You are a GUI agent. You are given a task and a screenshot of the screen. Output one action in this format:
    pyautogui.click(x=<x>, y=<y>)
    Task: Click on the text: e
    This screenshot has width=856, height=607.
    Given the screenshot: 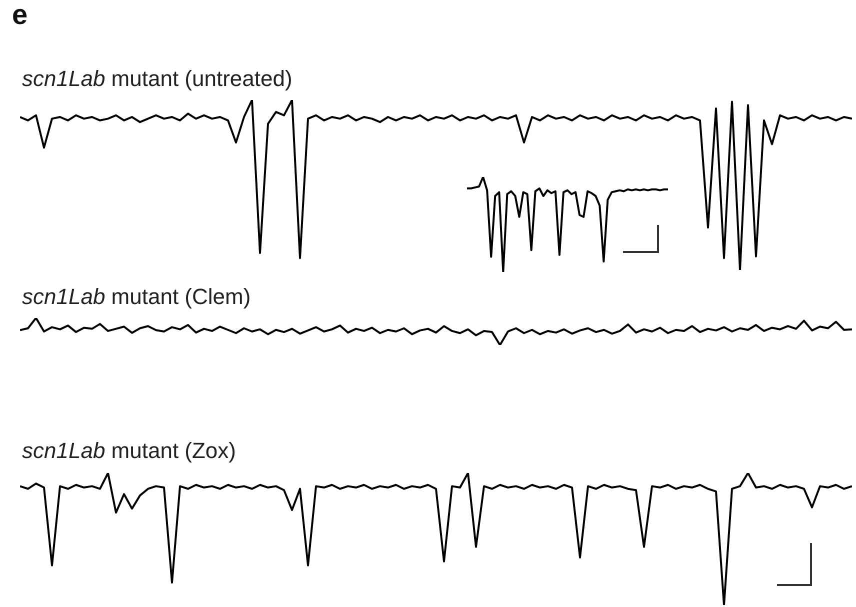 What is the action you would take?
    pyautogui.click(x=20, y=15)
    